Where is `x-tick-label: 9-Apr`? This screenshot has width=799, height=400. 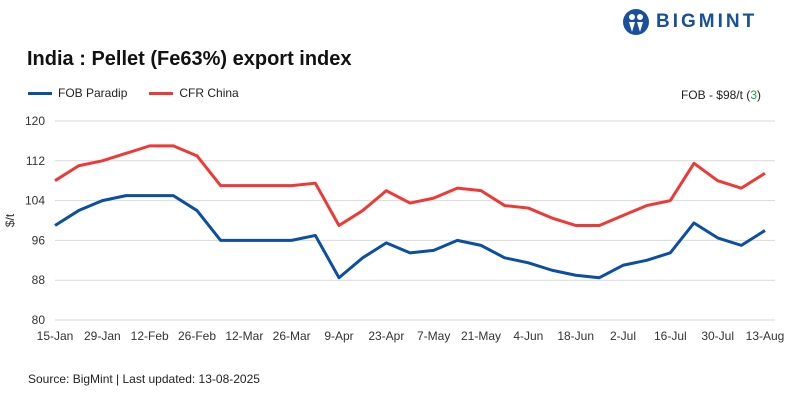 x-tick-label: 9-Apr is located at coordinates (338, 336).